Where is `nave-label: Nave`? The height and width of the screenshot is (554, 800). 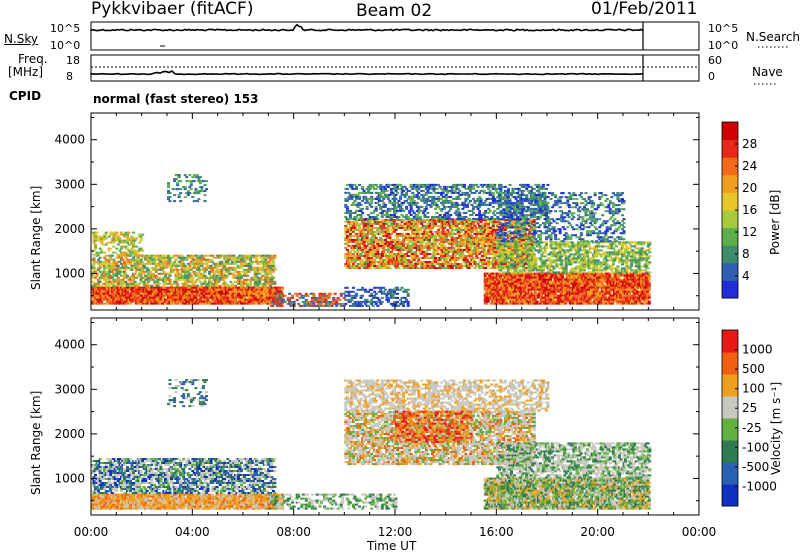 nave-label: Nave is located at coordinates (767, 72).